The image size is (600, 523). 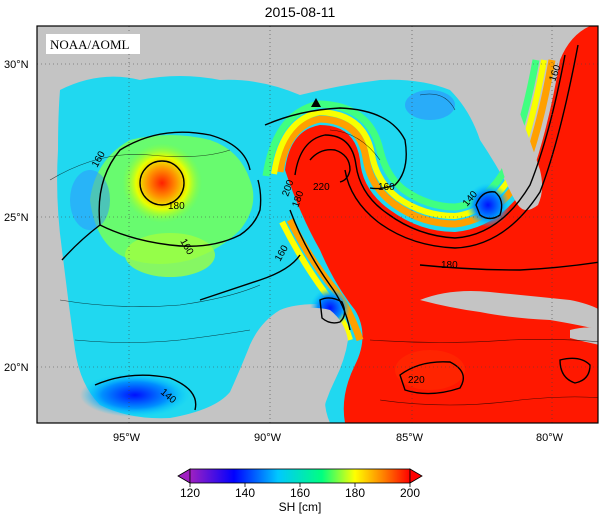 I want to click on florida-peninsula, so click(x=505, y=118).